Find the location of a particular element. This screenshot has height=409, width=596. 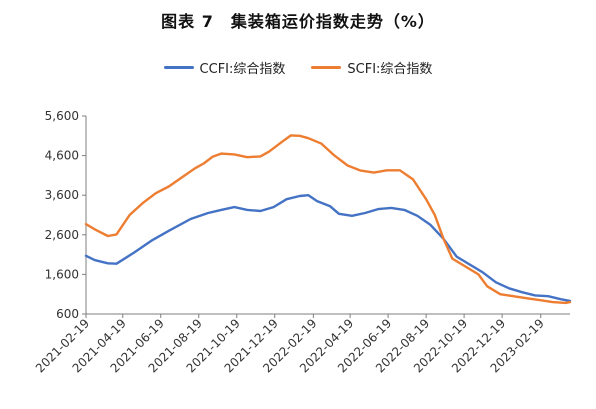

chart-legend: CCFI:综合指数 SCFI:综合指数 is located at coordinates (298, 67).